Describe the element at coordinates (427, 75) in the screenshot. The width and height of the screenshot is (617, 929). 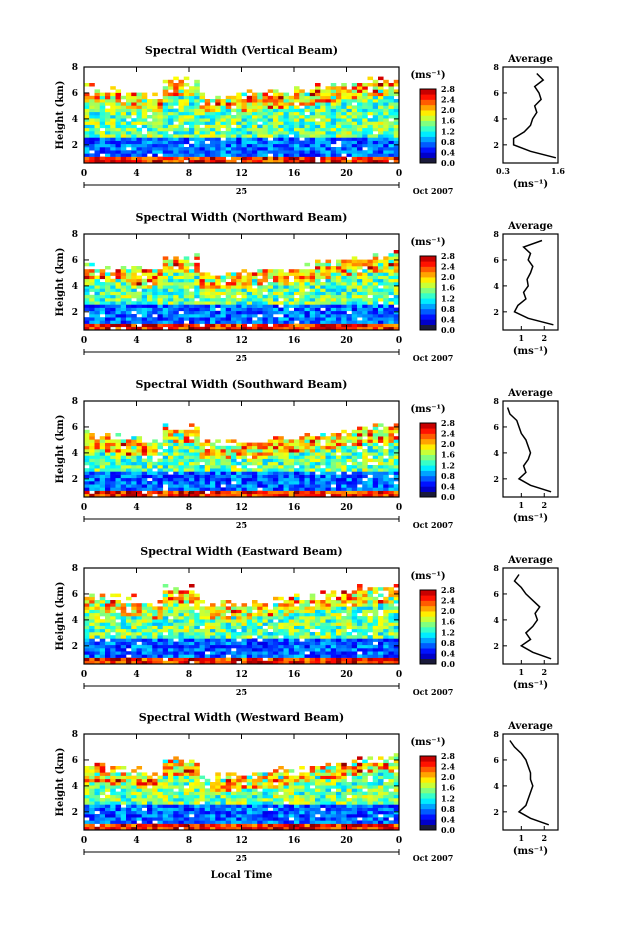
I see `colorbar-unit: (ms⁻¹)` at that location.